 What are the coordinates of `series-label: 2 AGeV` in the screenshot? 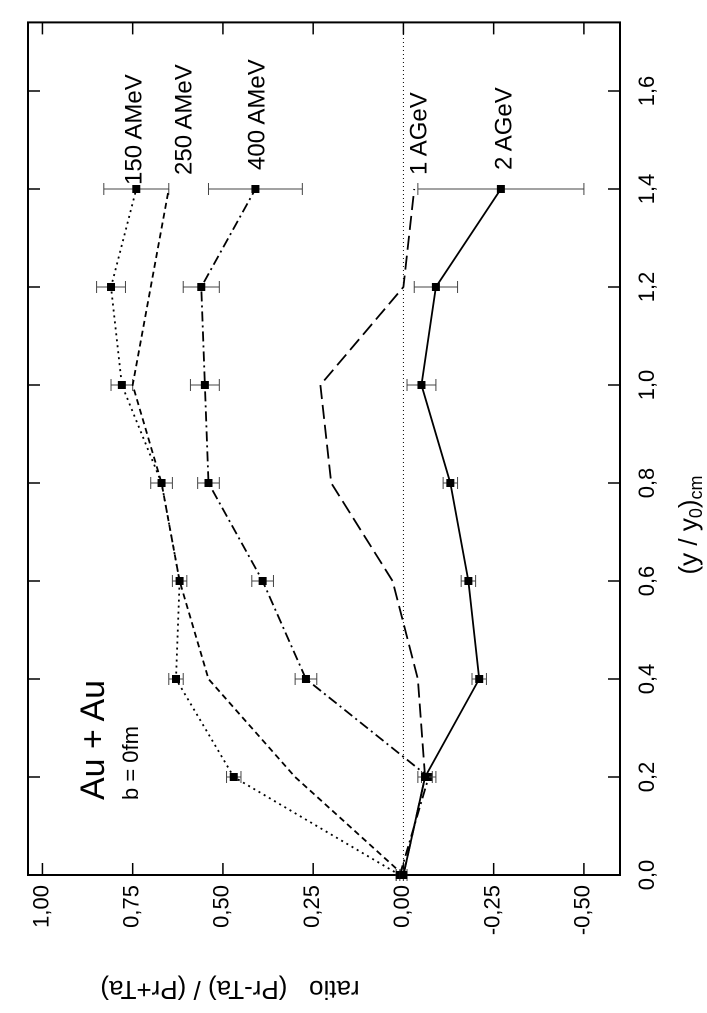 It's located at (503, 128).